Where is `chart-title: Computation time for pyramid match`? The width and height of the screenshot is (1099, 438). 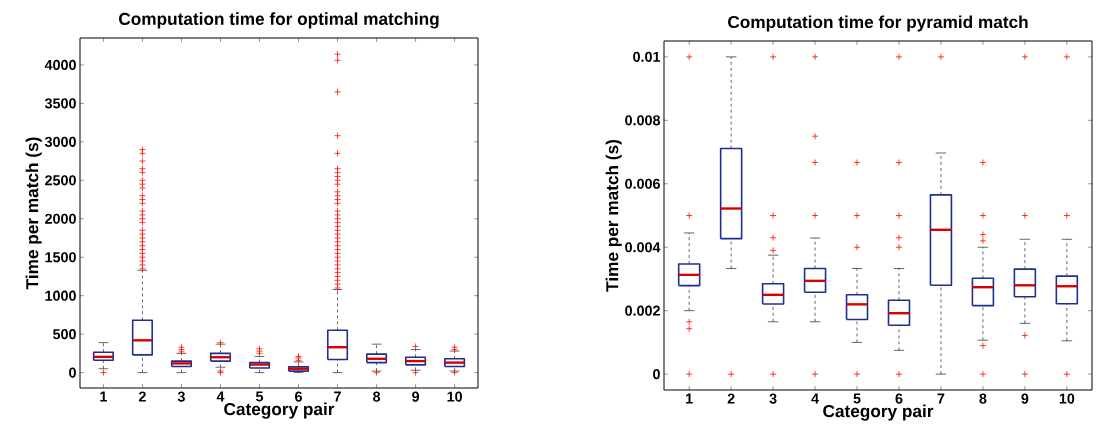
chart-title: Computation time for pyramid match is located at coordinates (878, 23).